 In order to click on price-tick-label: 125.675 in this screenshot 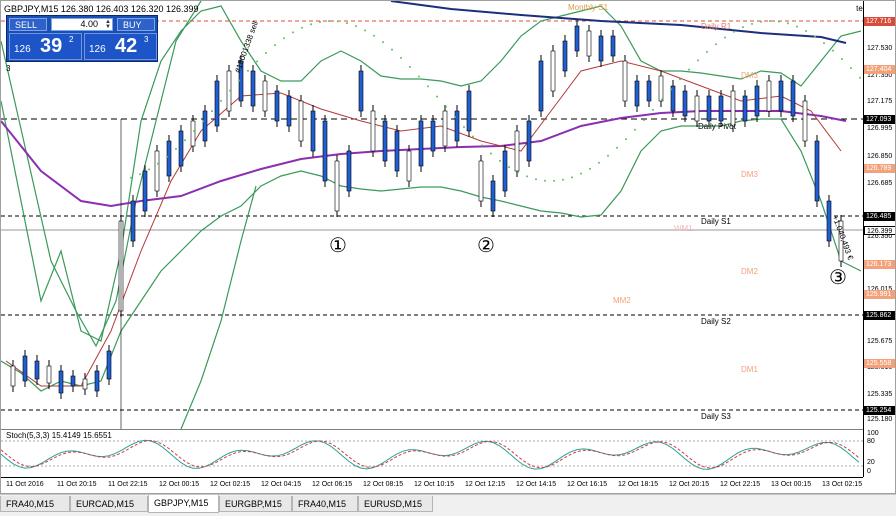, I will do `click(880, 341)`.